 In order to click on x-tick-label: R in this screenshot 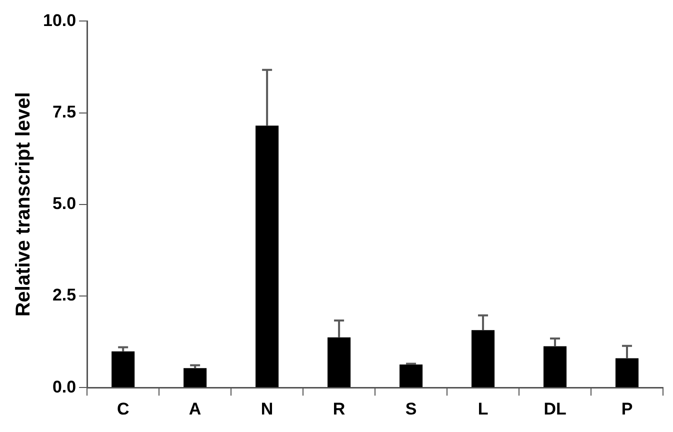, I will do `click(339, 408)`.